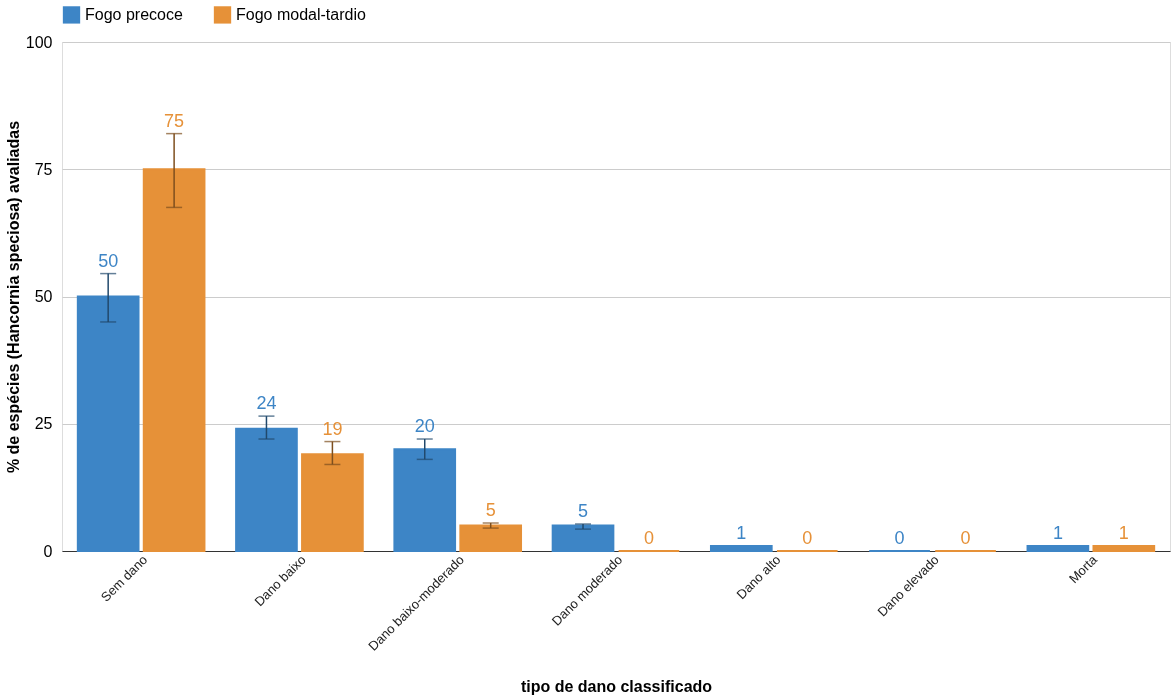  I want to click on x-axis-title: tipo de dano classificado, so click(616, 686).